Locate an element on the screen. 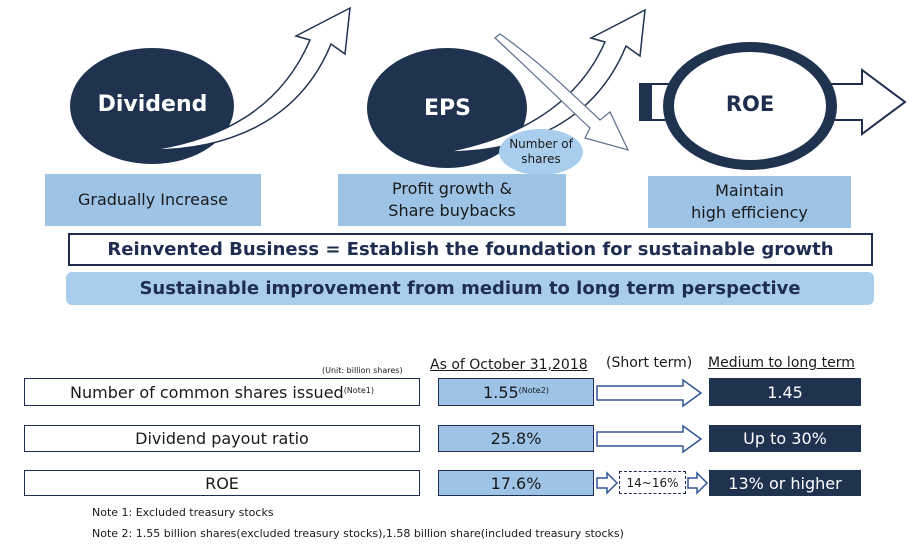  row-shares-target: 1.45 is located at coordinates (785, 392).